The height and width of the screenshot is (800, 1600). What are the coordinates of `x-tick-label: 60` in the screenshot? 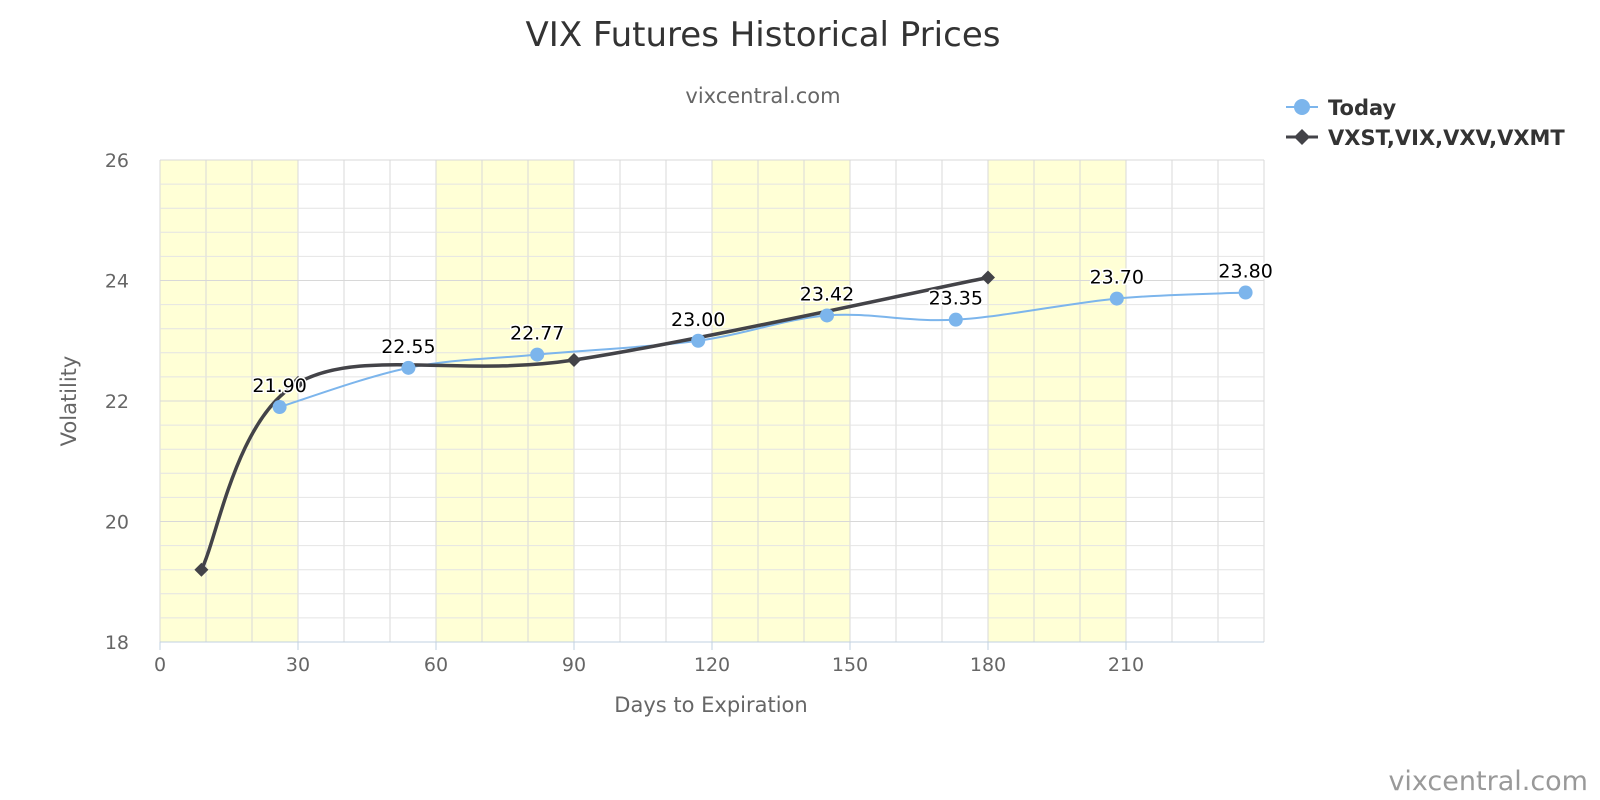 It's located at (436, 665).